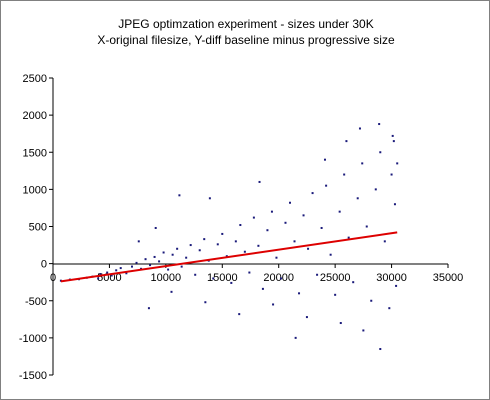  What do you see at coordinates (38, 228) in the screenshot?
I see `y-tick-label: 500` at bounding box center [38, 228].